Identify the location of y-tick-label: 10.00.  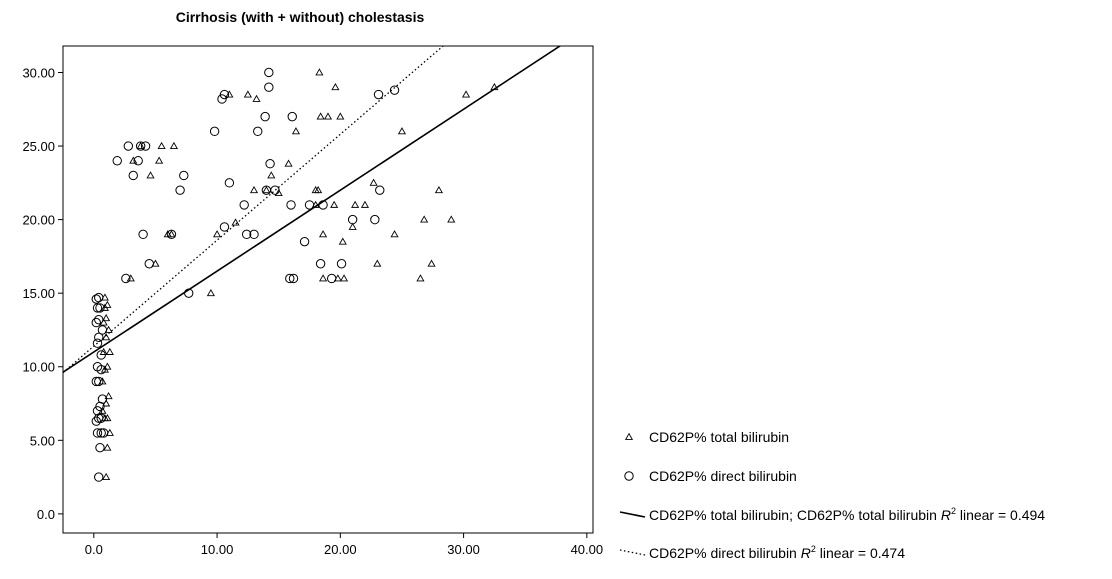
(38, 367).